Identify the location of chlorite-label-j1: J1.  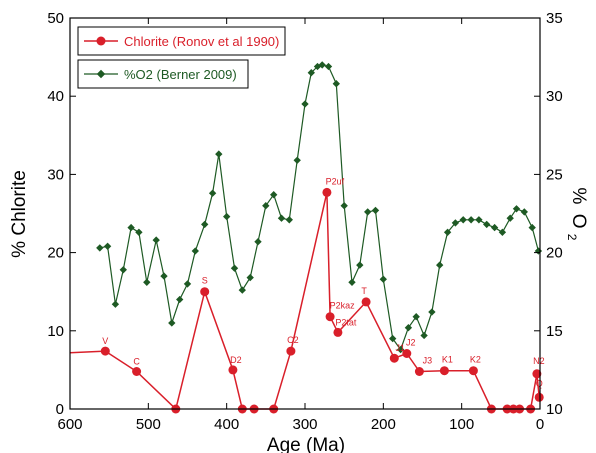
(401, 348).